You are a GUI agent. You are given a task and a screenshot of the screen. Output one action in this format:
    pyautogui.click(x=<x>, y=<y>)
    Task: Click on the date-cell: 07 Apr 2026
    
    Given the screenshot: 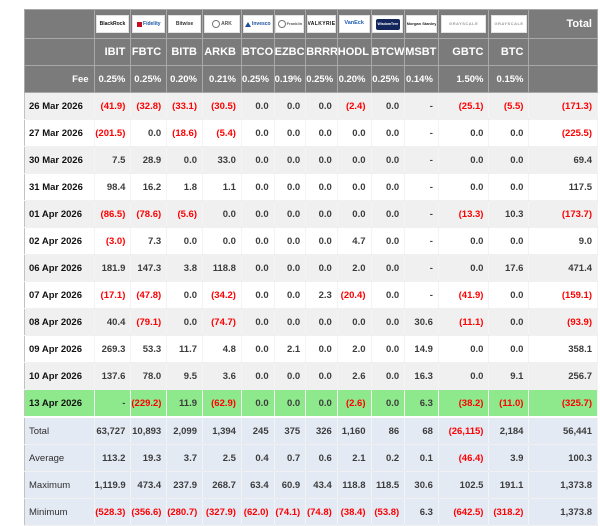 What is the action you would take?
    pyautogui.click(x=59, y=295)
    